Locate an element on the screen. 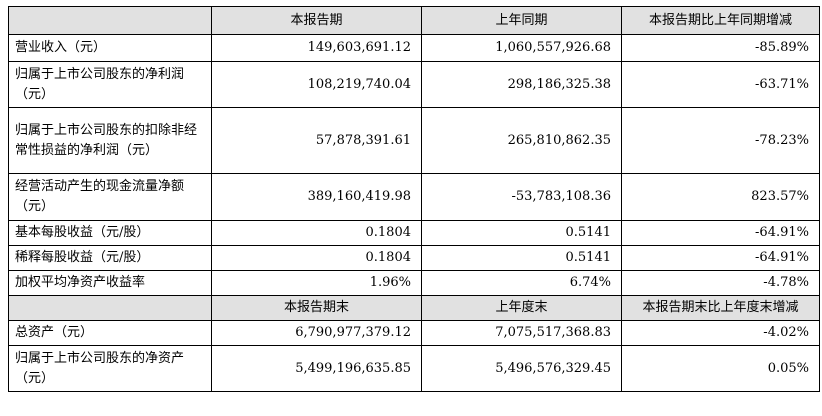 This screenshot has width=822, height=416. header-row-period-end: 本报告期末 上年度末 本报告期末比上年度末增减 is located at coordinates (414, 308).